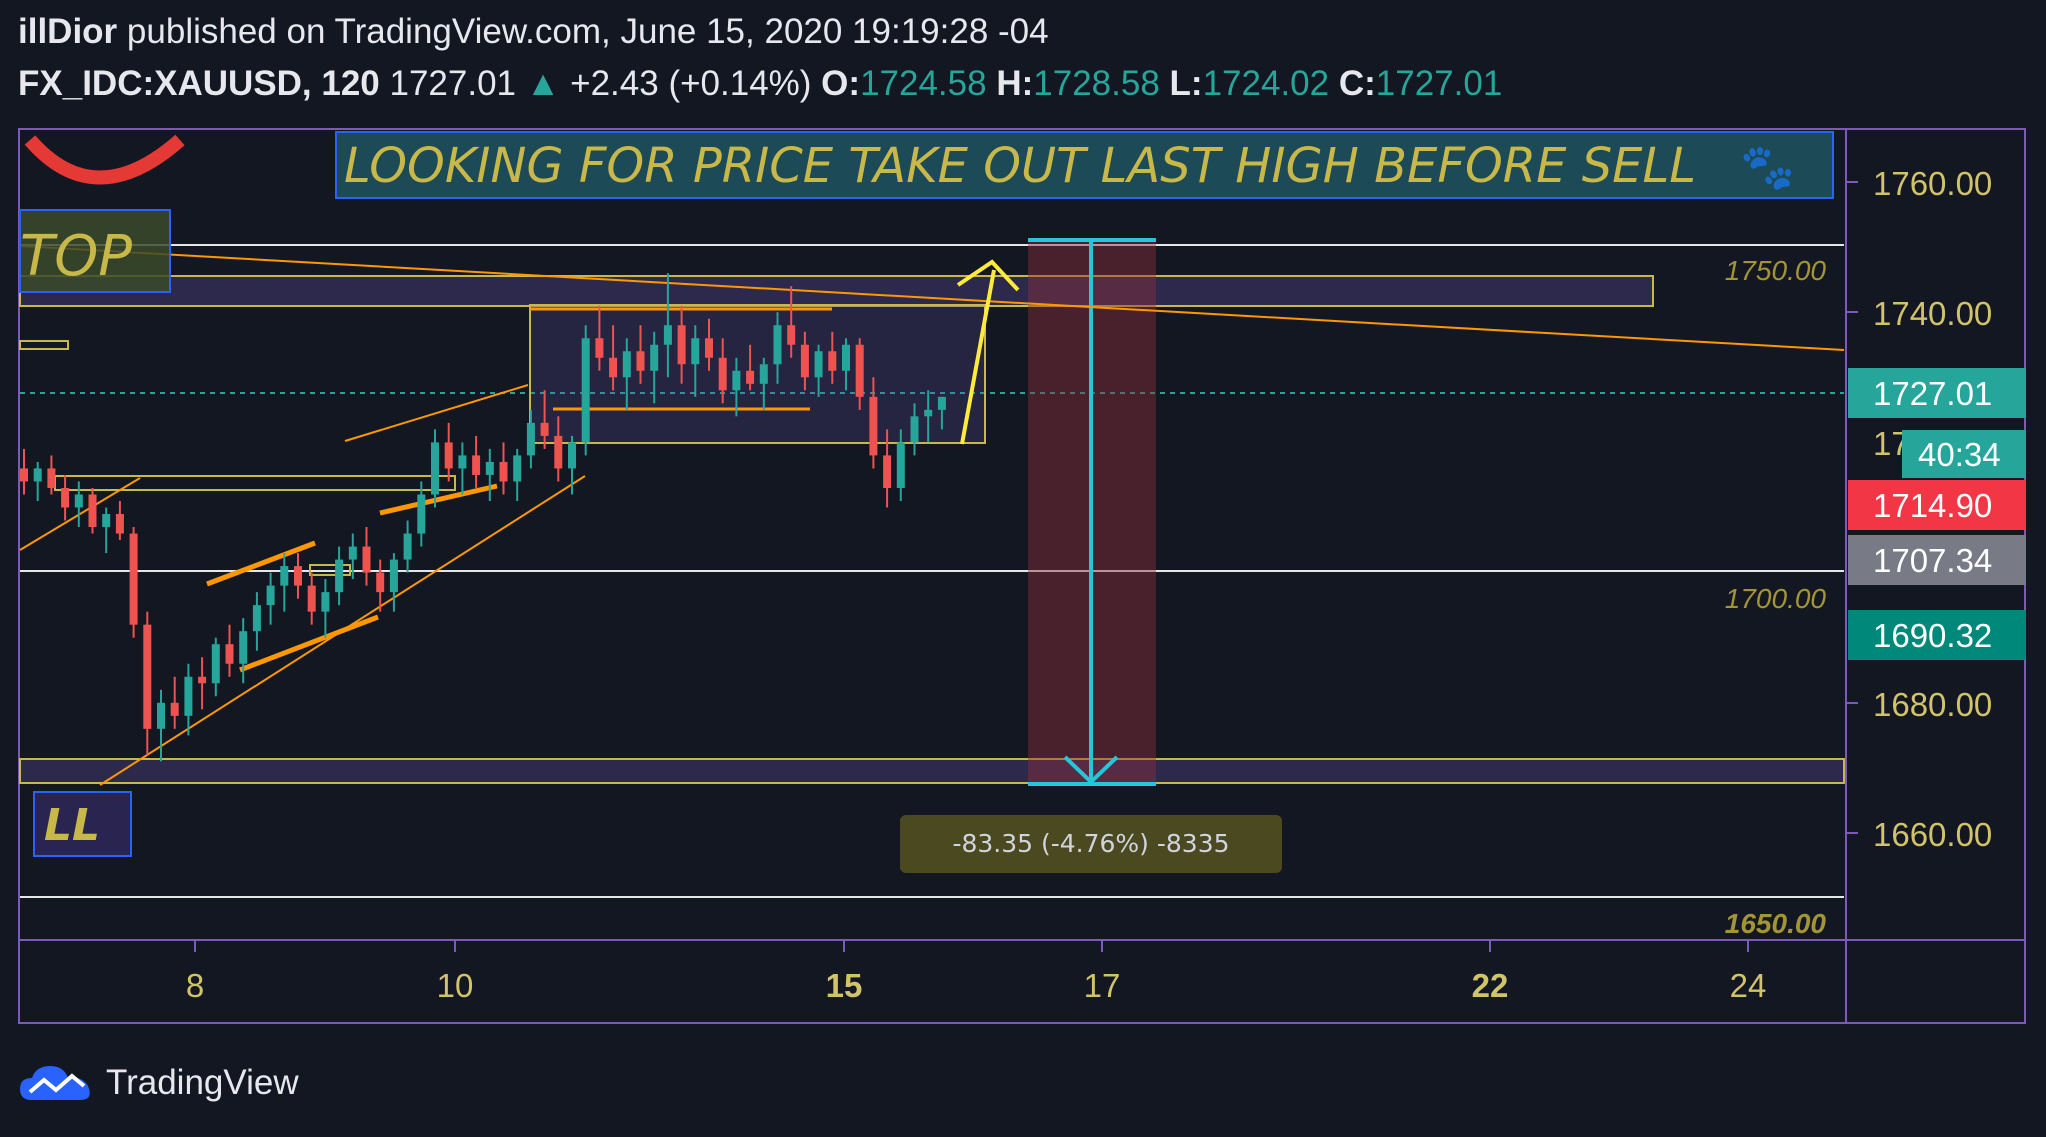 The image size is (2046, 1137). I want to click on current-price-tag, so click(1937, 393).